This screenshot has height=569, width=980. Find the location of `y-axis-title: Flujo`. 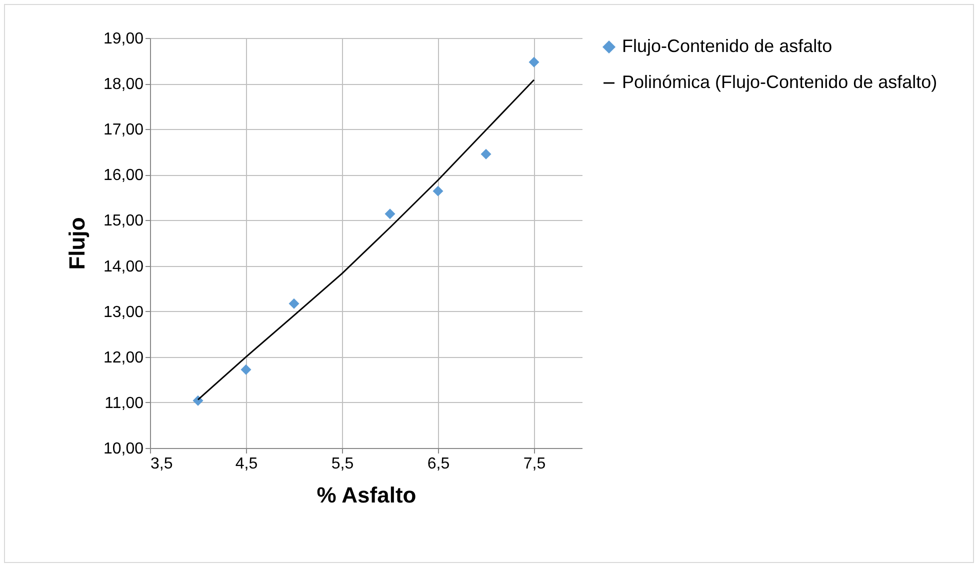

y-axis-title: Flujo is located at coordinates (77, 243).